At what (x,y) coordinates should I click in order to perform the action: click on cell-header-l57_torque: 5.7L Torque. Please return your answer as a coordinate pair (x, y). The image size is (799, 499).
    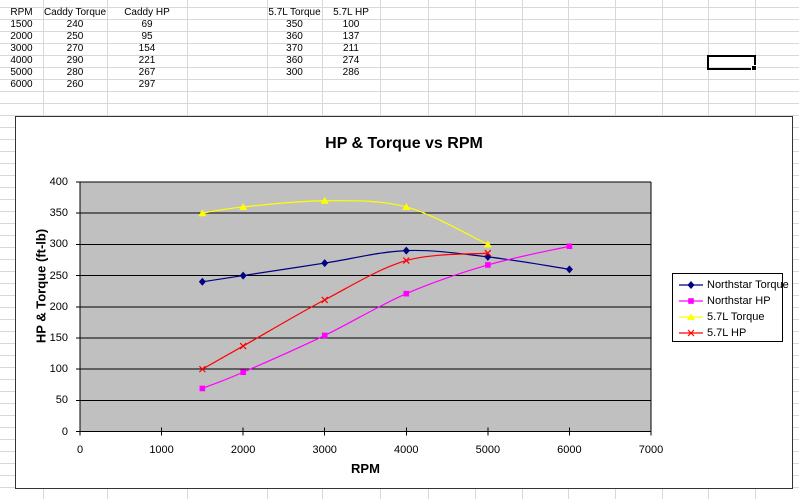
    Looking at the image, I should click on (294, 12).